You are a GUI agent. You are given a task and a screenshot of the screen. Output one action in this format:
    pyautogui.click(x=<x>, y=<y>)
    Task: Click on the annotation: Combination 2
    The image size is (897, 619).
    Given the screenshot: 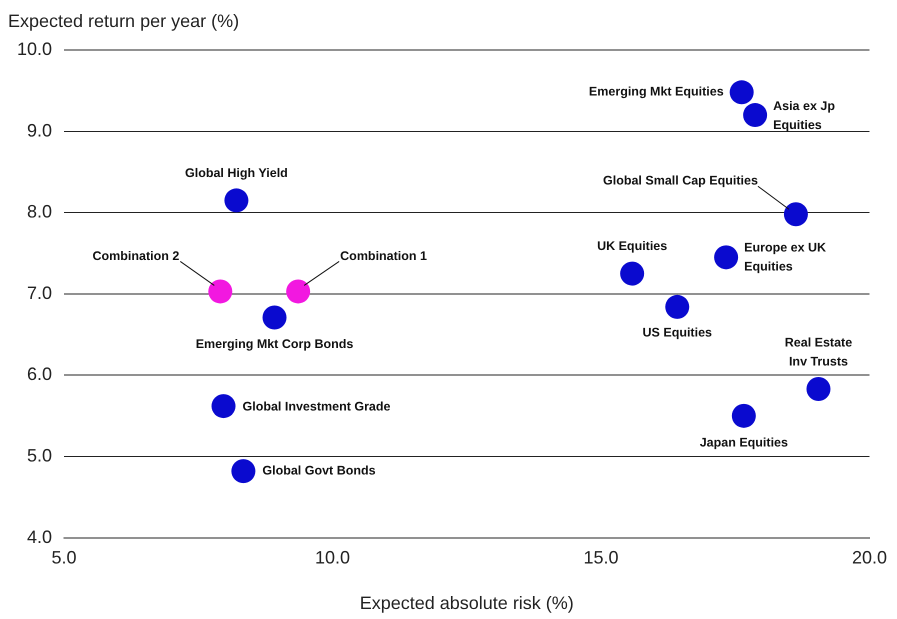 What is the action you would take?
    pyautogui.click(x=136, y=255)
    